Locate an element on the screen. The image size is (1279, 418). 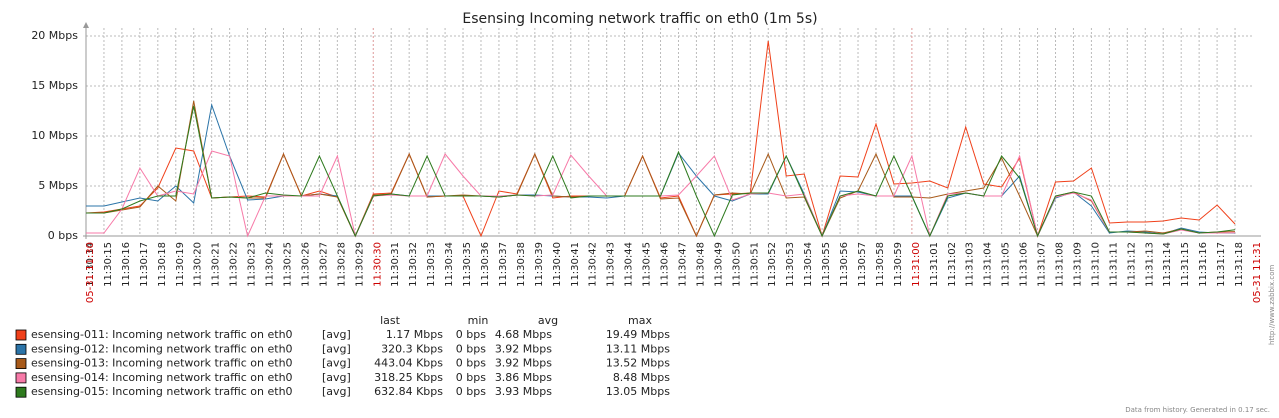
x-tick-label: 11:31:18 is located at coordinates (1239, 264).